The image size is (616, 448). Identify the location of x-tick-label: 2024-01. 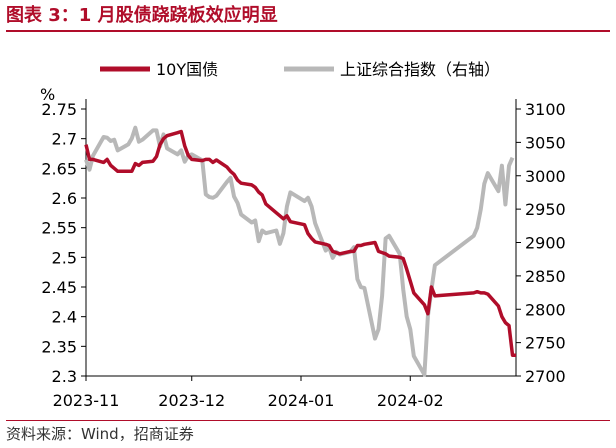
(301, 400).